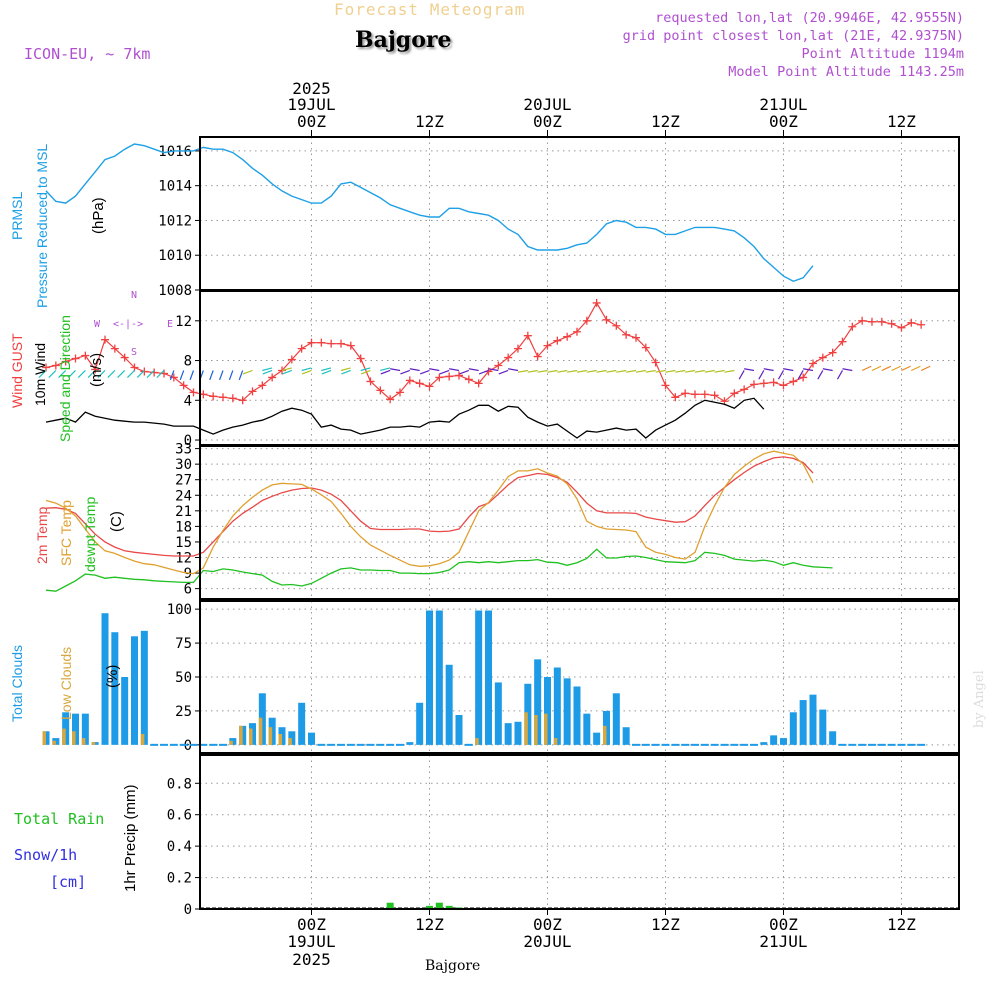 The height and width of the screenshot is (1000, 1000). What do you see at coordinates (42, 535) in the screenshot?
I see `t2m-label: 2m Temp` at bounding box center [42, 535].